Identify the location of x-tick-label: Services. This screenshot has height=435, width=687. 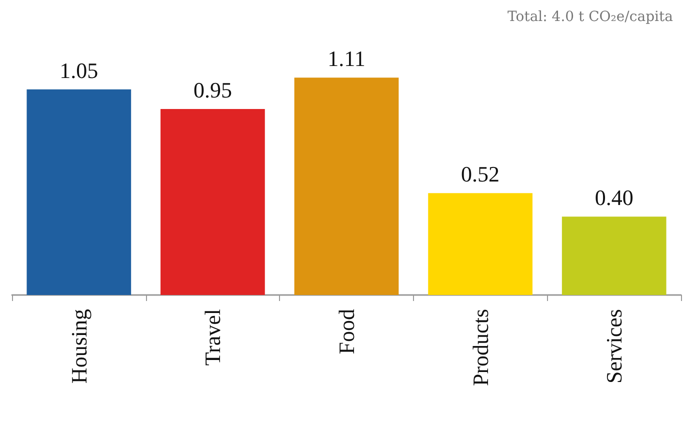
(614, 346).